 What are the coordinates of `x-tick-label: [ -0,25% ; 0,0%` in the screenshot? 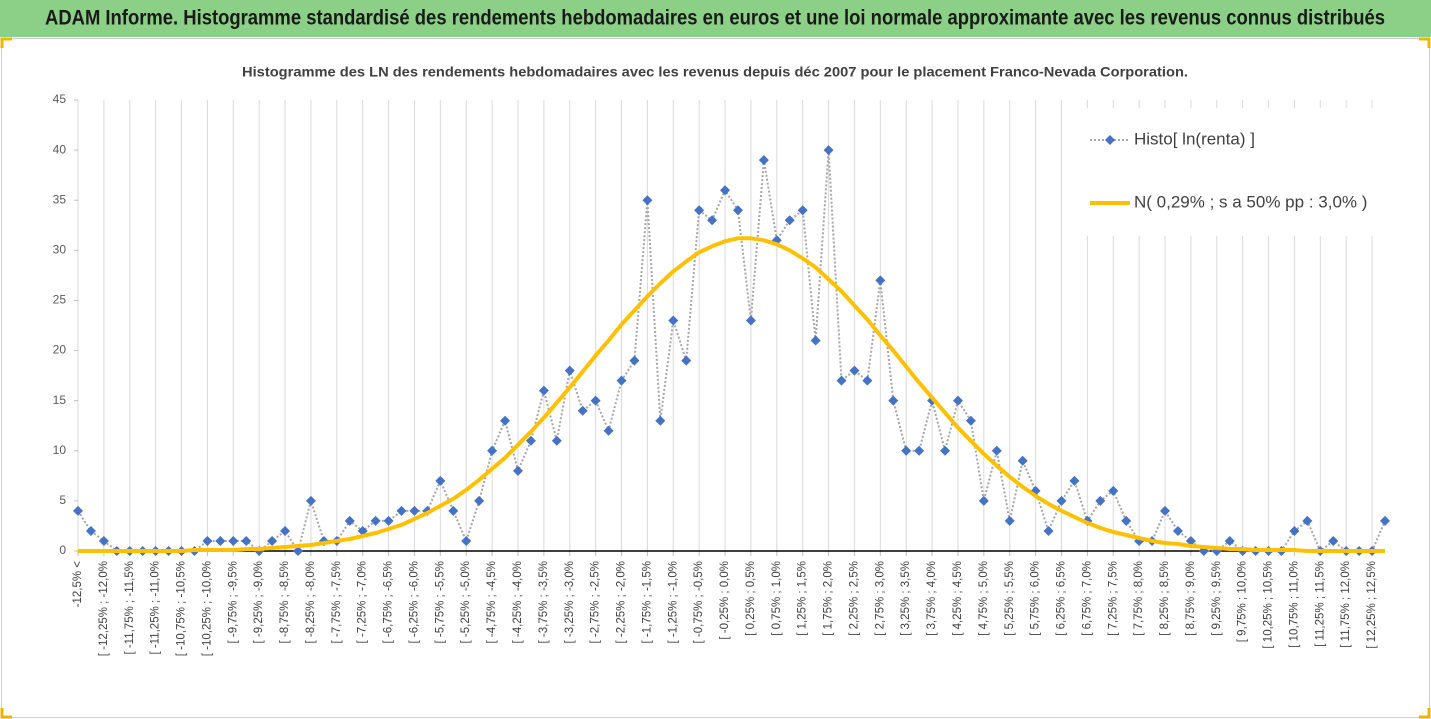 It's located at (725, 600).